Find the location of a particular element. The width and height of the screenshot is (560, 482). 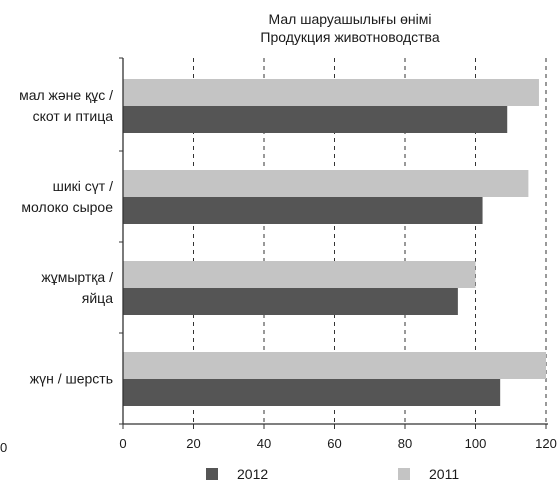

x-tick-label-120: 120 is located at coordinates (546, 443).